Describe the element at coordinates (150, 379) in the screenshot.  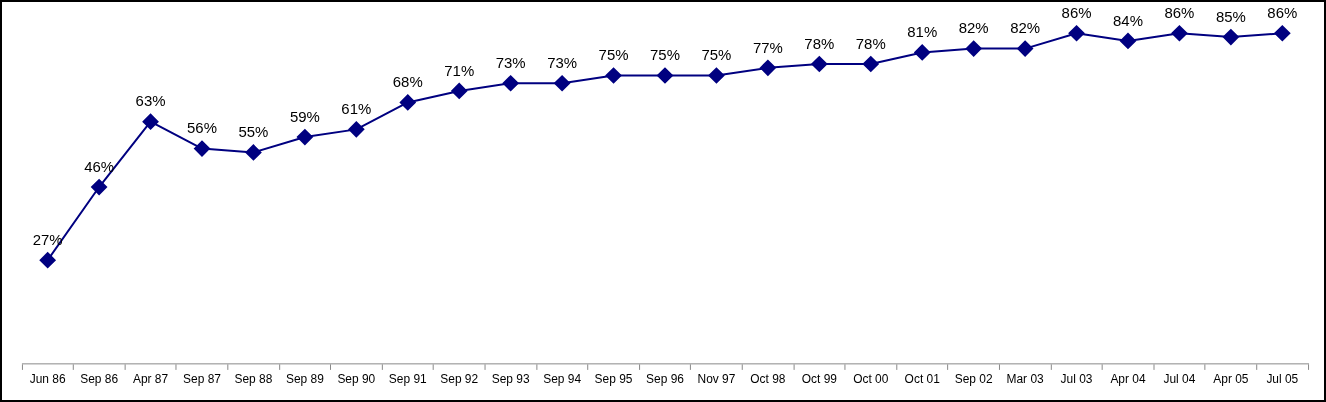
I see `x-tick-label: Apr 87` at that location.